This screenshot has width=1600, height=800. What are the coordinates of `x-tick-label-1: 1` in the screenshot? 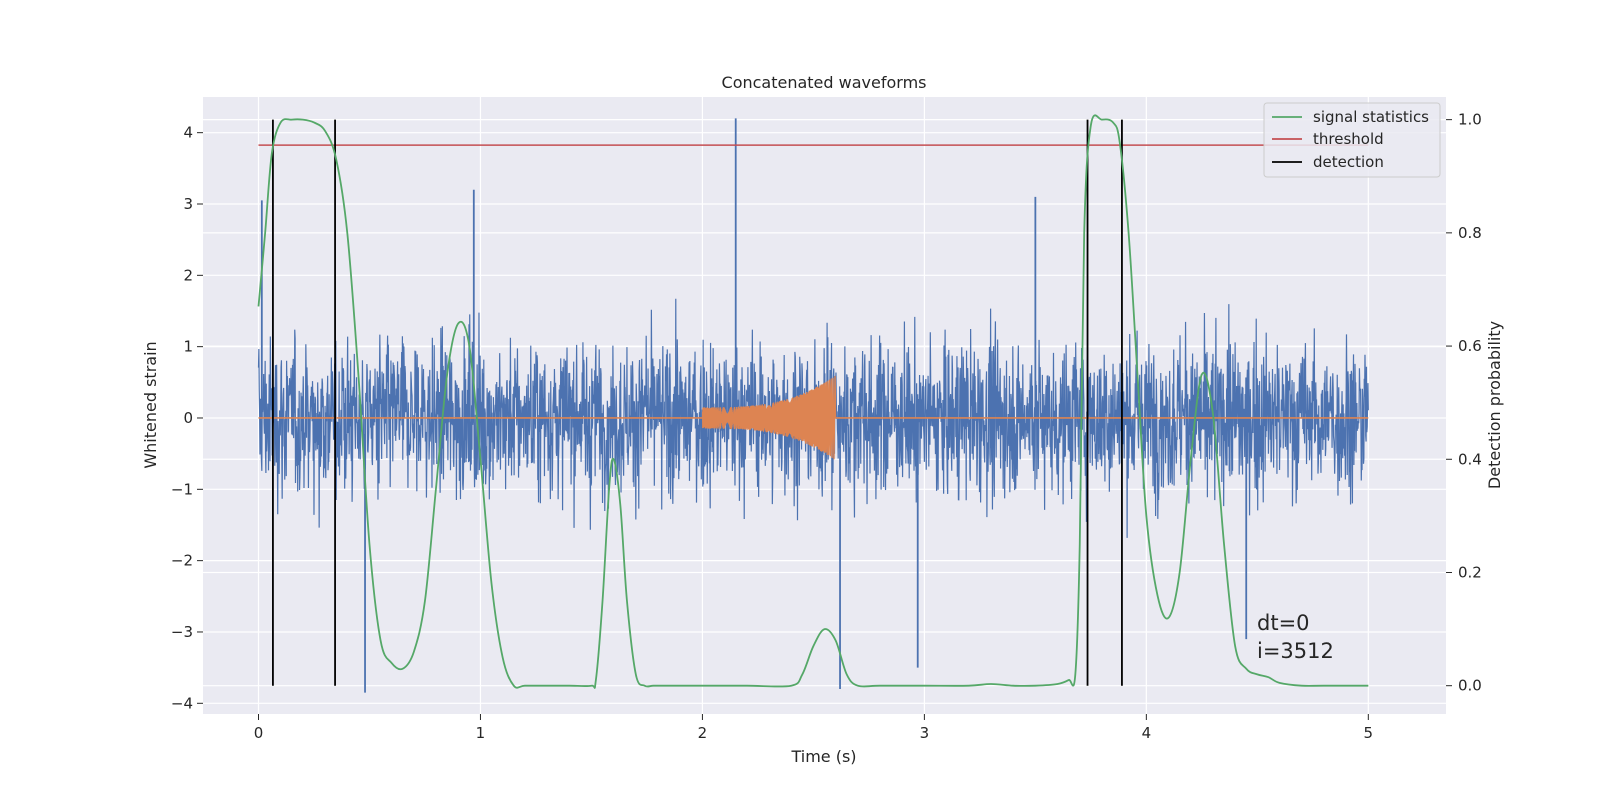 It's located at (481, 733).